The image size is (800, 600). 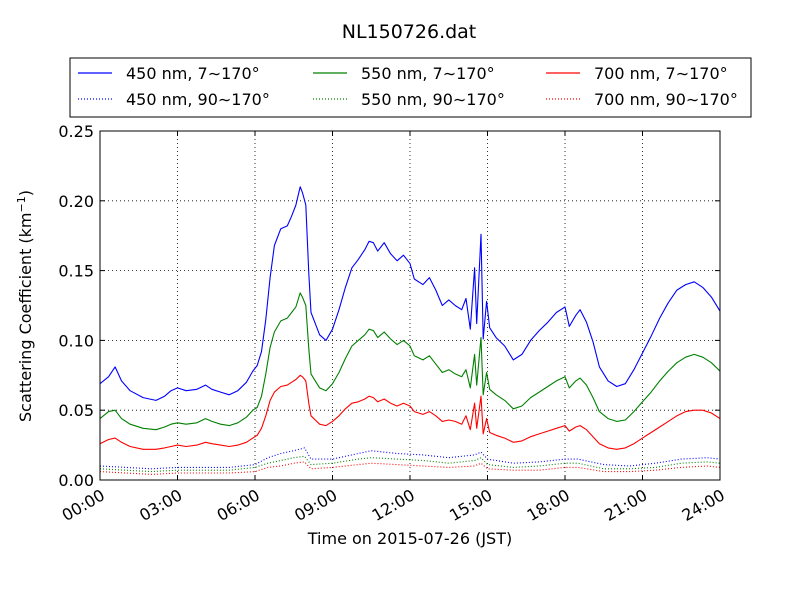 What do you see at coordinates (661, 73) in the screenshot?
I see `legend-label: 700 nm, 7∼170°` at bounding box center [661, 73].